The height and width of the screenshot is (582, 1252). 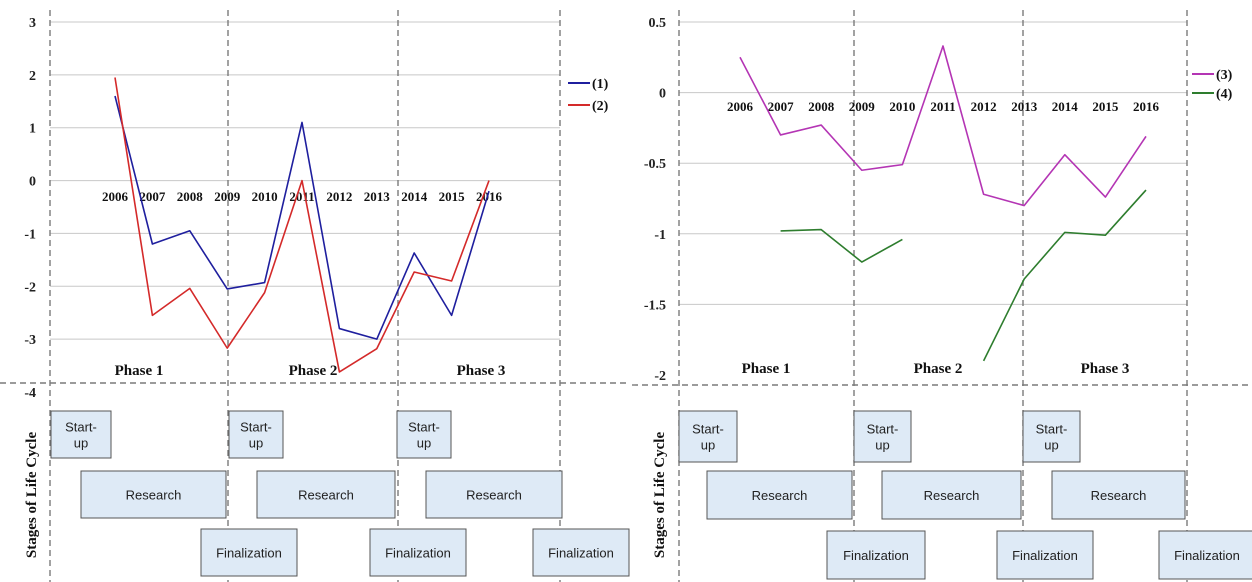 What do you see at coordinates (301, 196) in the screenshot?
I see `x-tick-label: 2011` at bounding box center [301, 196].